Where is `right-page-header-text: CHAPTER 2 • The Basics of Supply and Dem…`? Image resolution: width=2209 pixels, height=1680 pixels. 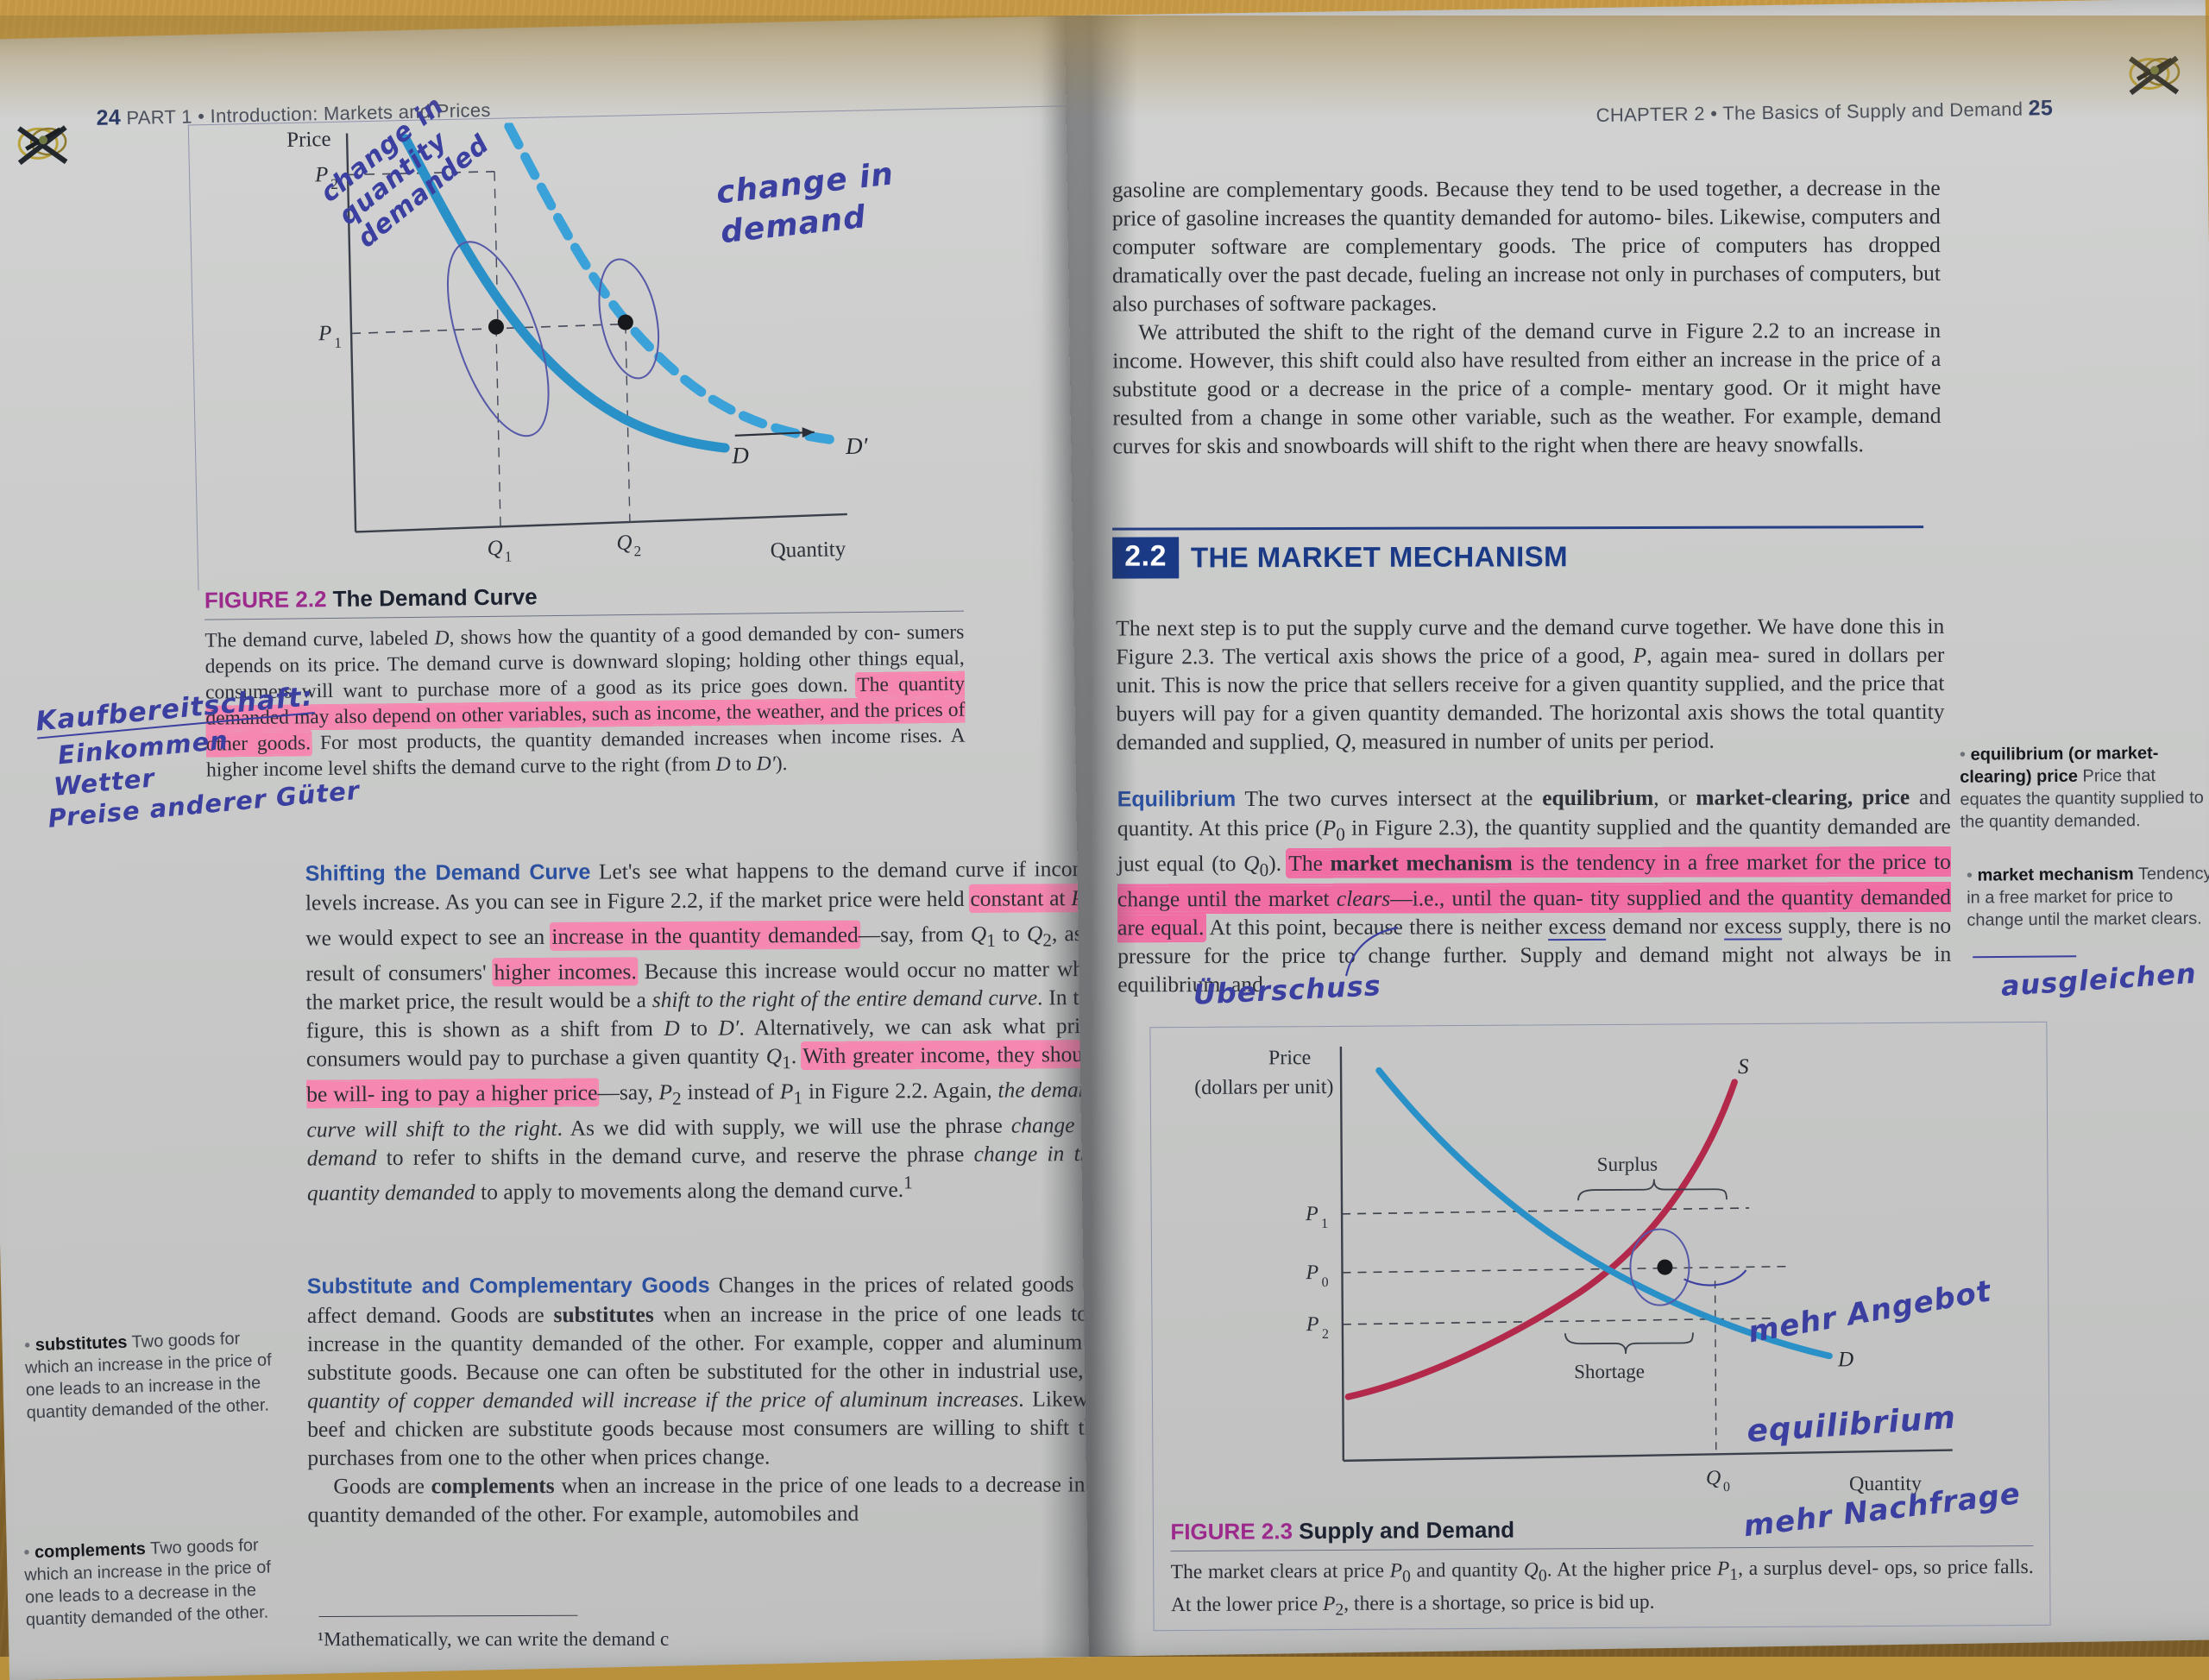
right-page-header-text: CHAPTER 2 • The Basics of Supply and Dem… is located at coordinates (1809, 112).